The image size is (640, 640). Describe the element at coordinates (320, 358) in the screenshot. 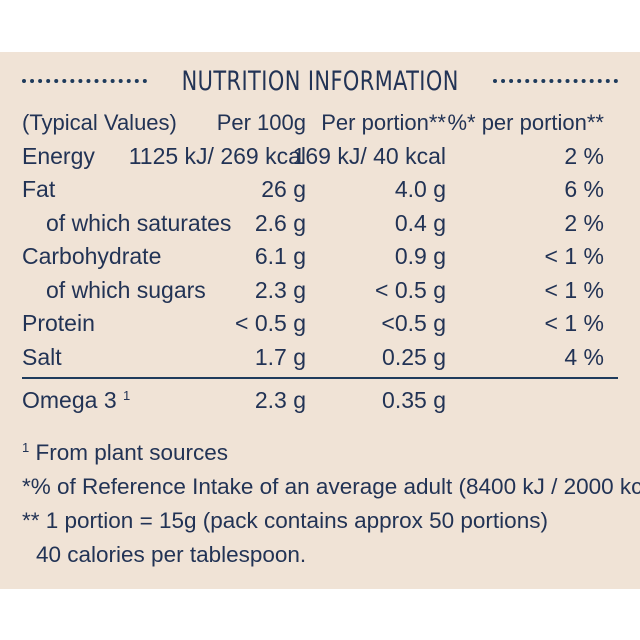

I see `table-row-salt: Salt 1.7 g 0.25 g 4 %` at that location.